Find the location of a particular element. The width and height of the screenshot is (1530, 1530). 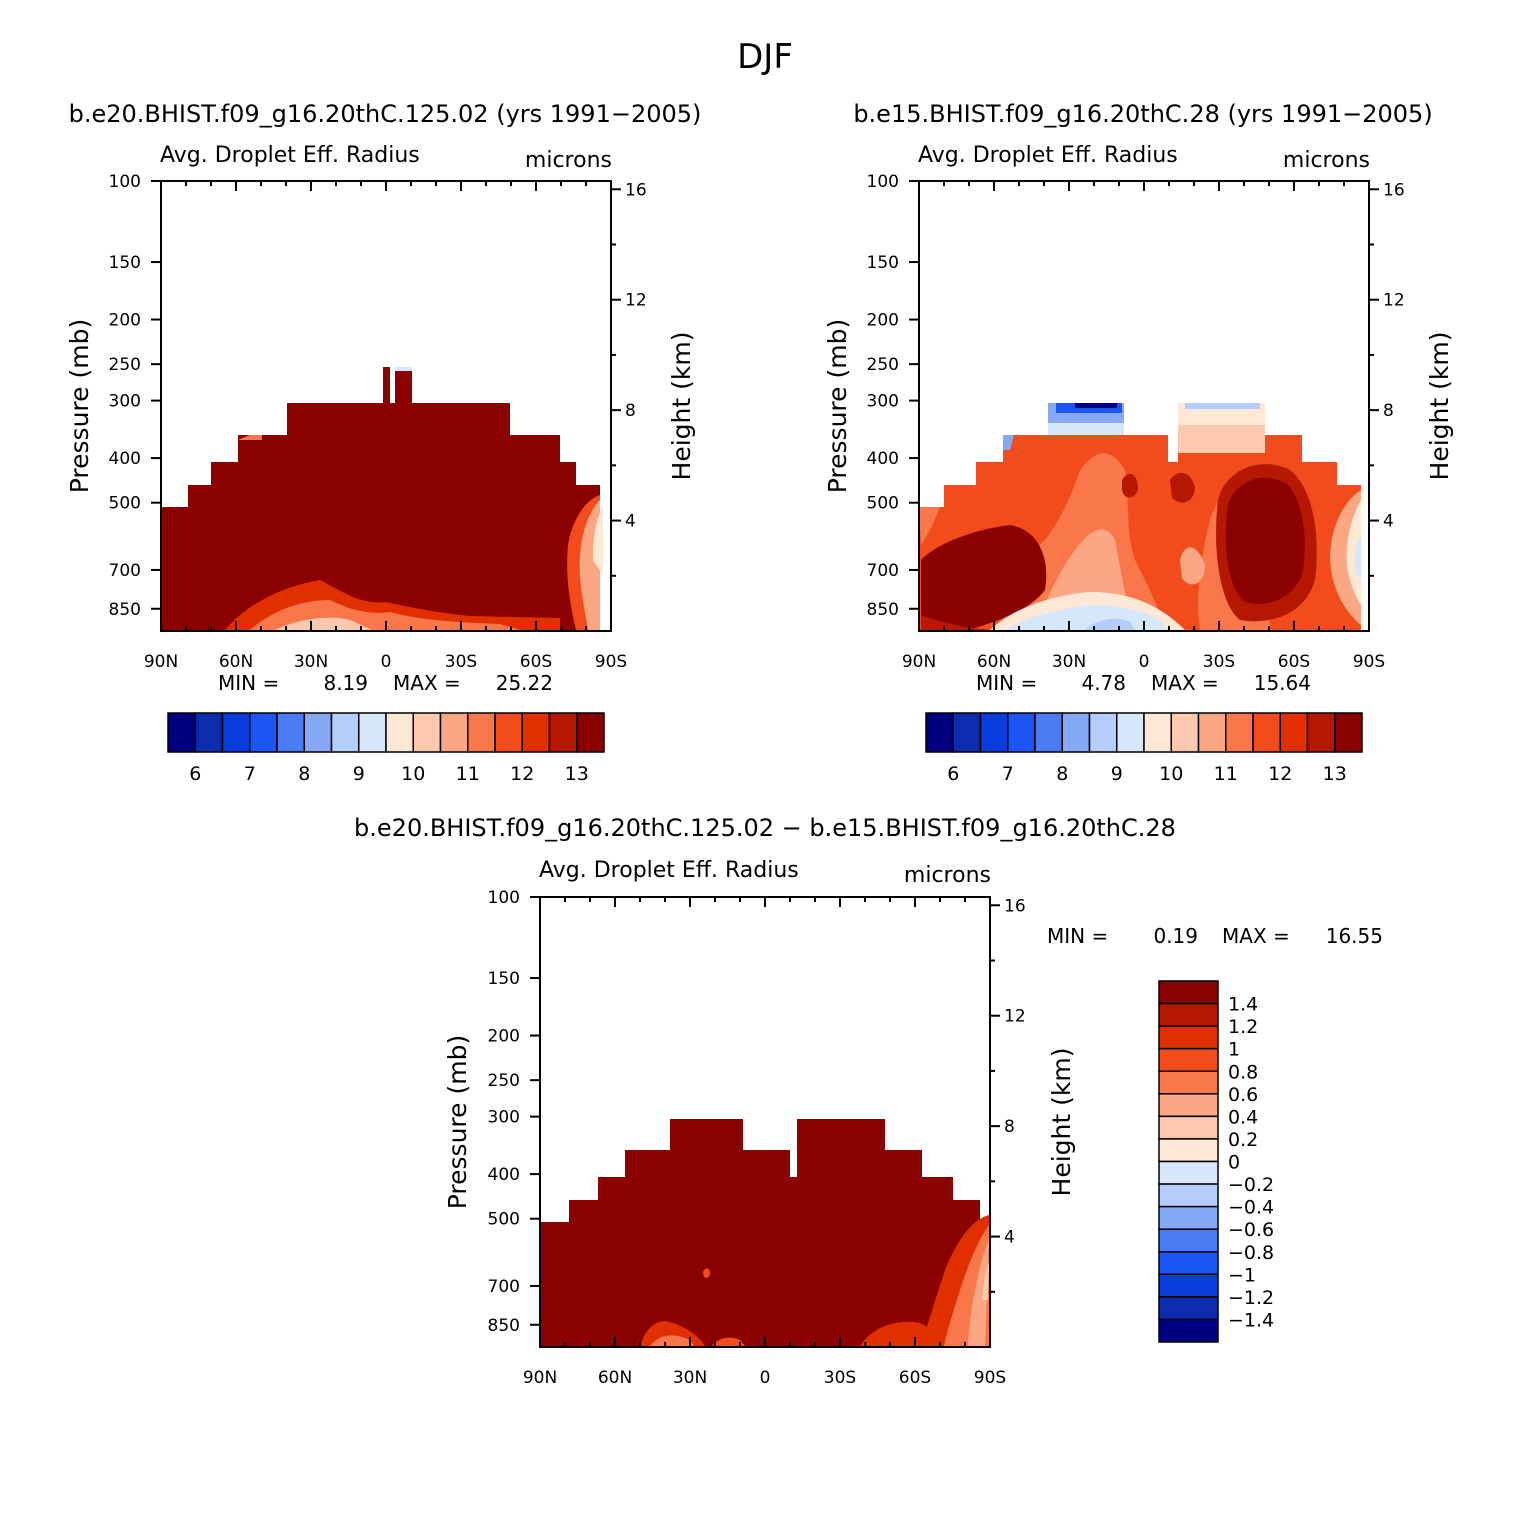

panel-3-ylabel-right: Height (km) is located at coordinates (1061, 1122).